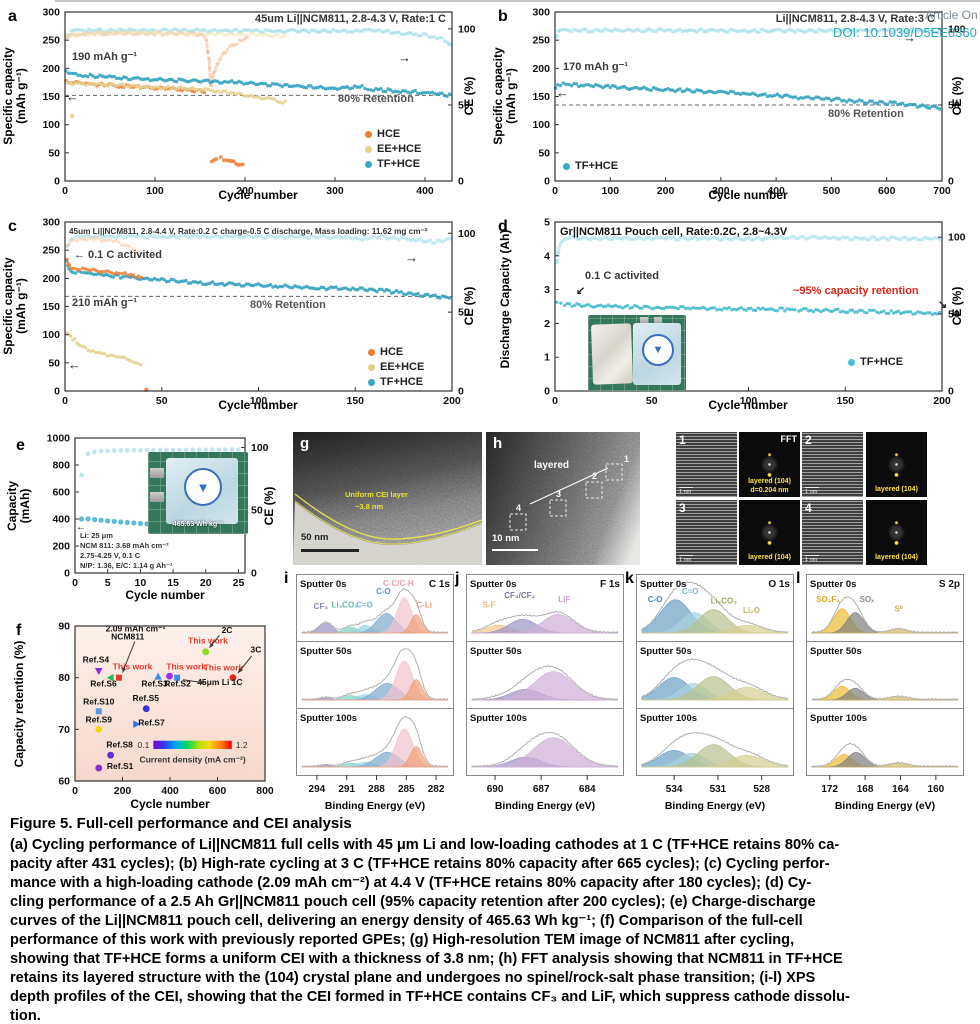 This screenshot has width=980, height=1024. What do you see at coordinates (808, 508) in the screenshot?
I see `region-number: 4` at bounding box center [808, 508].